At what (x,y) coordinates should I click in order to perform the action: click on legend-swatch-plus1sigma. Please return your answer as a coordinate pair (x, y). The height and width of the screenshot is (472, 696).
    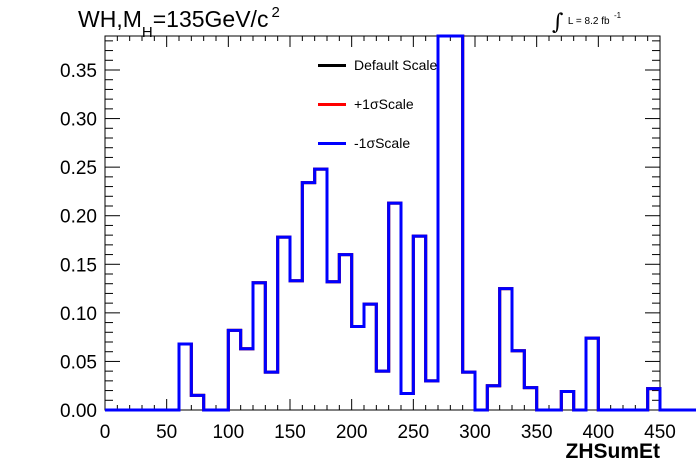
    Looking at the image, I should click on (332, 104).